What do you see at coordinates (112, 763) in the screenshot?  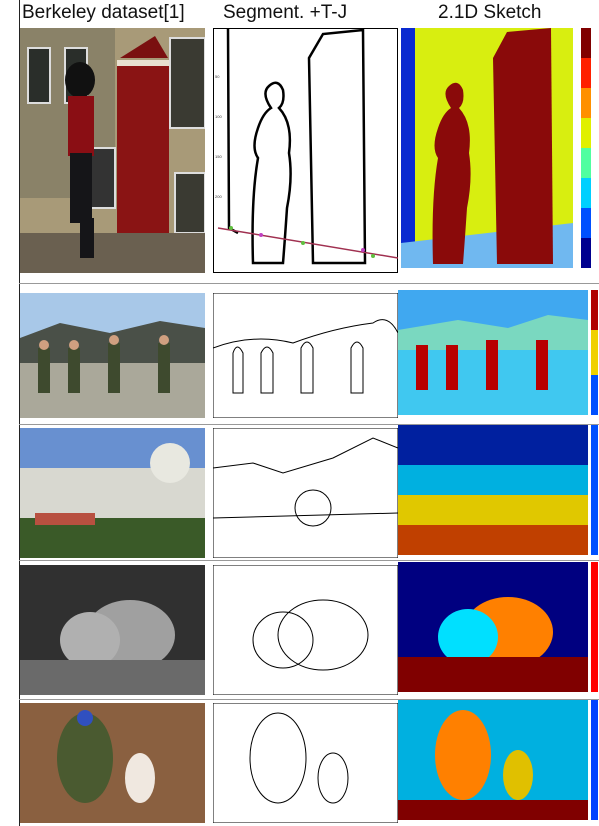 I see `photo-soldier-child` at bounding box center [112, 763].